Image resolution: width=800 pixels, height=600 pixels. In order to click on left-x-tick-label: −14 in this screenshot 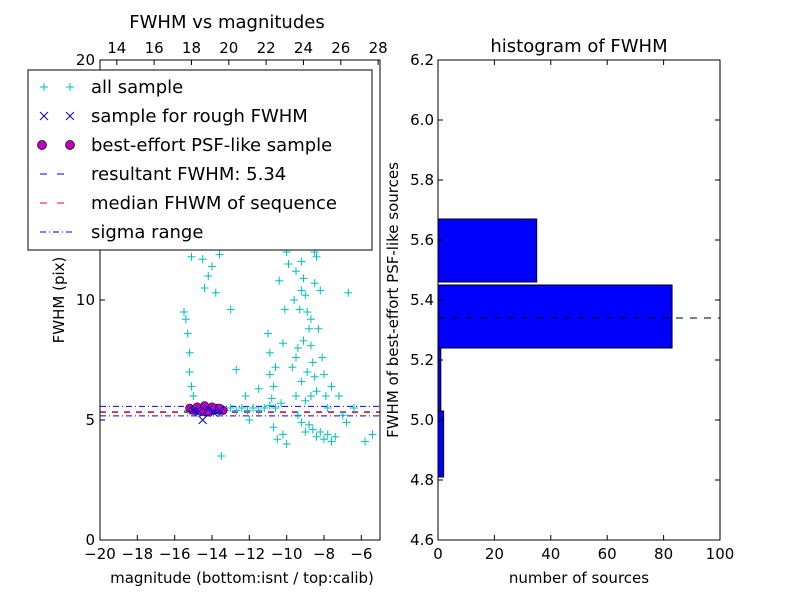, I will do `click(212, 554)`.